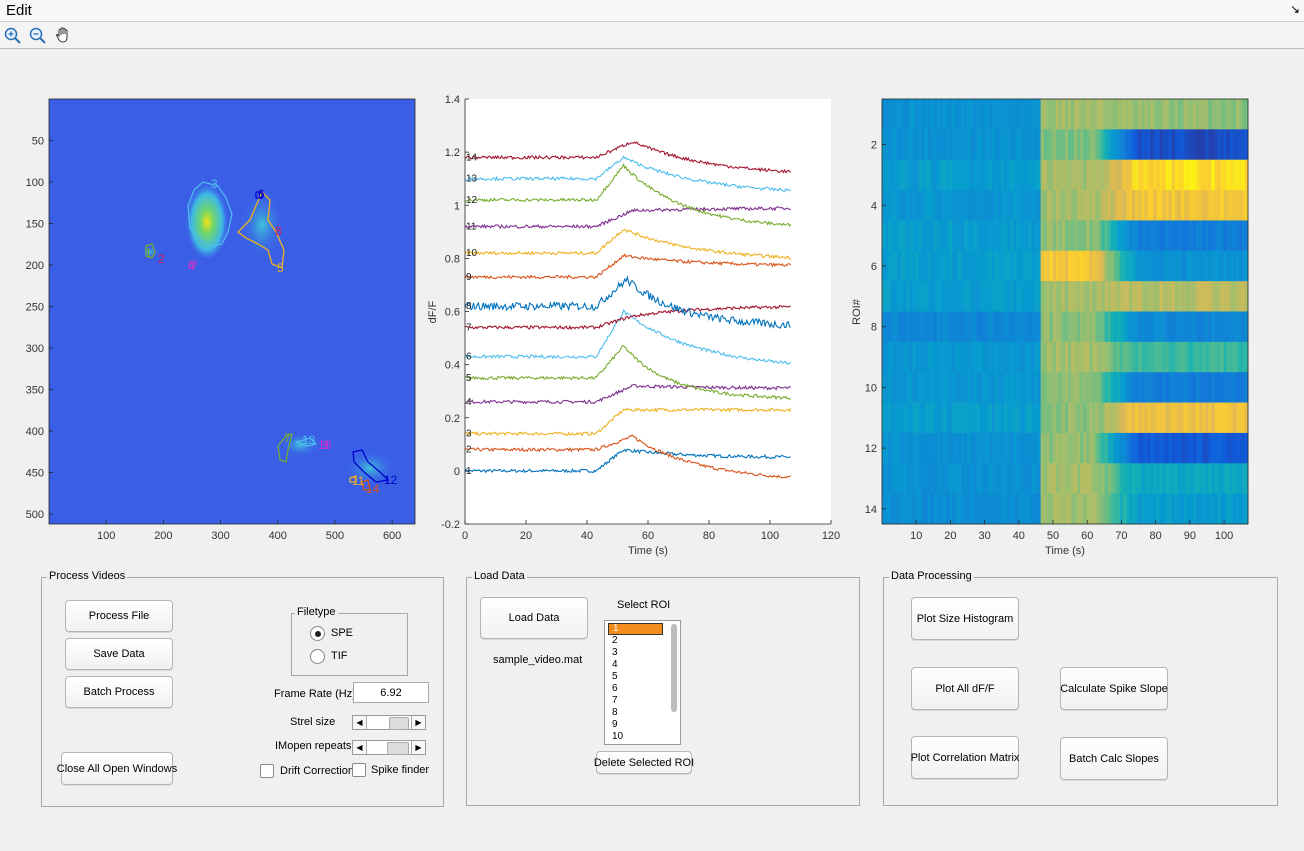 This screenshot has width=1304, height=851. I want to click on process-file-button: Process File, so click(119, 616).